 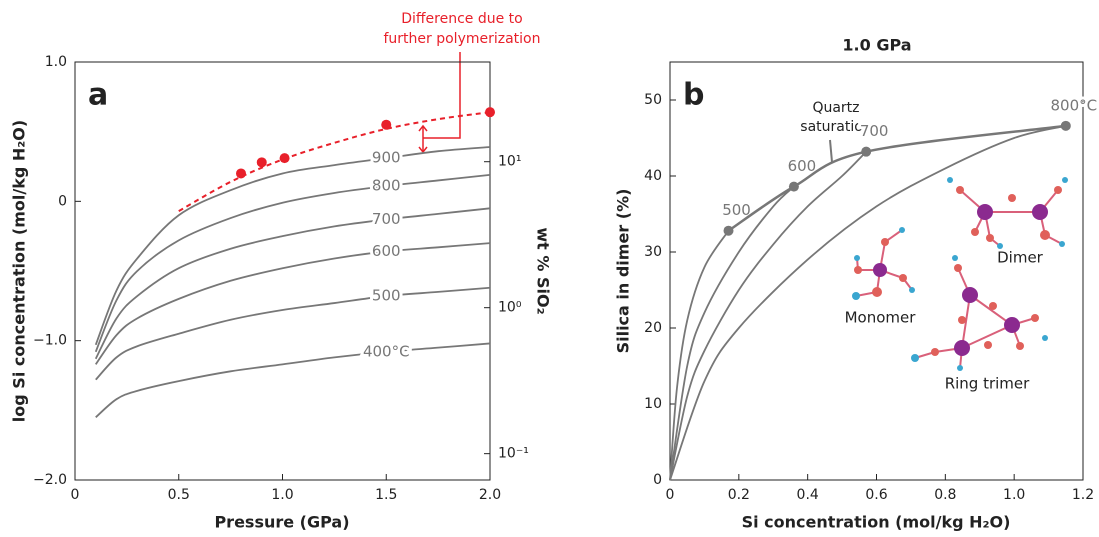 What do you see at coordinates (50, 480) in the screenshot?
I see `y-tick-label: −2.0` at bounding box center [50, 480].